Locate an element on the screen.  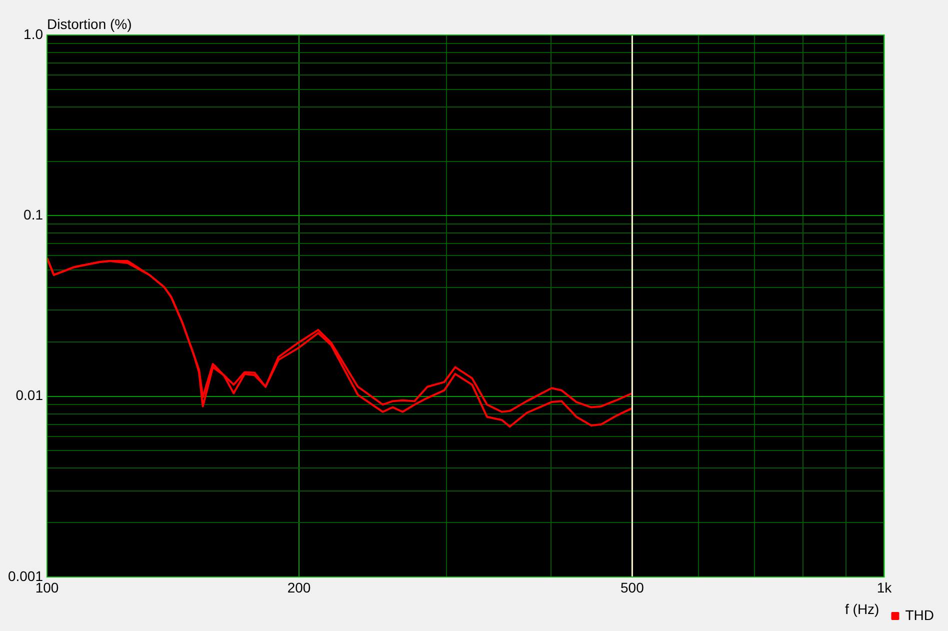
y-tick-label: 0.001 is located at coordinates (26, 576).